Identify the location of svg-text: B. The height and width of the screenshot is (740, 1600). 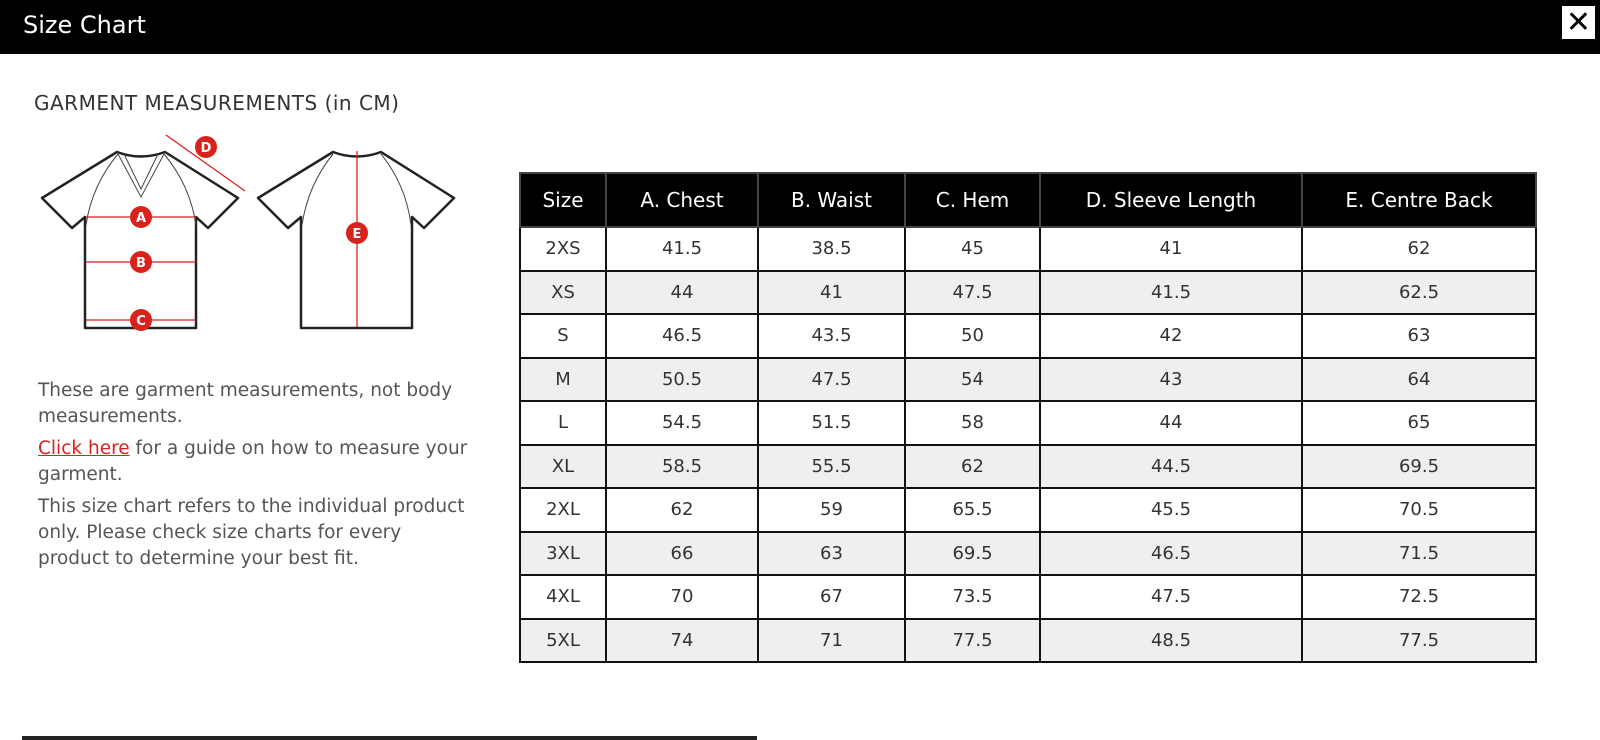
(141, 263).